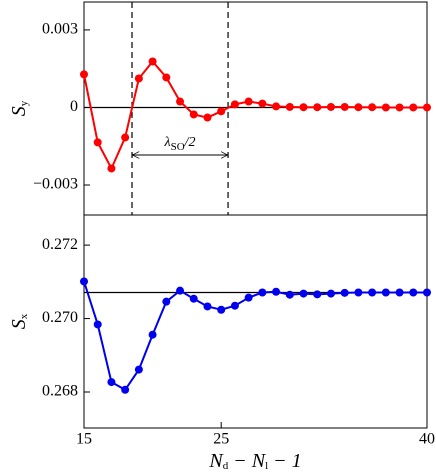  Describe the element at coordinates (266, 466) in the screenshot. I see `subscript: l` at that location.